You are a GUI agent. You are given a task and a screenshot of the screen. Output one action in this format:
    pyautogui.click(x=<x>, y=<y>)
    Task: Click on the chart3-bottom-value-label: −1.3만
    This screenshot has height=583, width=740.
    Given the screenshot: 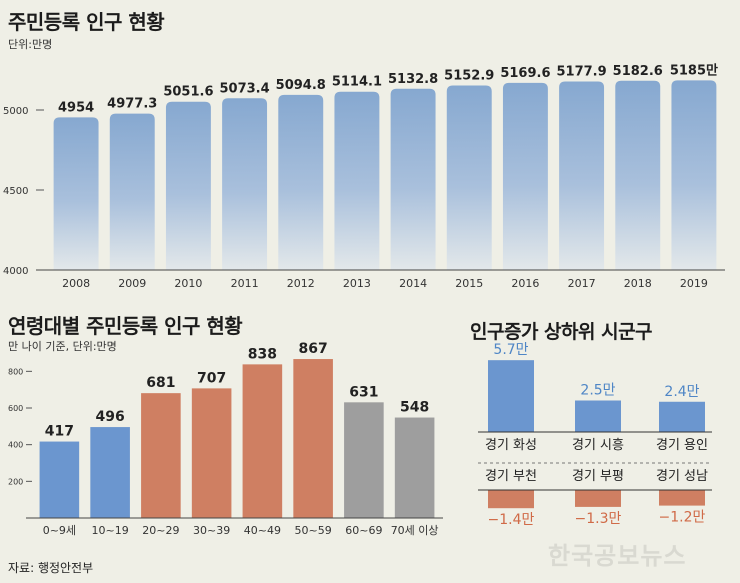 What is the action you would take?
    pyautogui.click(x=598, y=519)
    